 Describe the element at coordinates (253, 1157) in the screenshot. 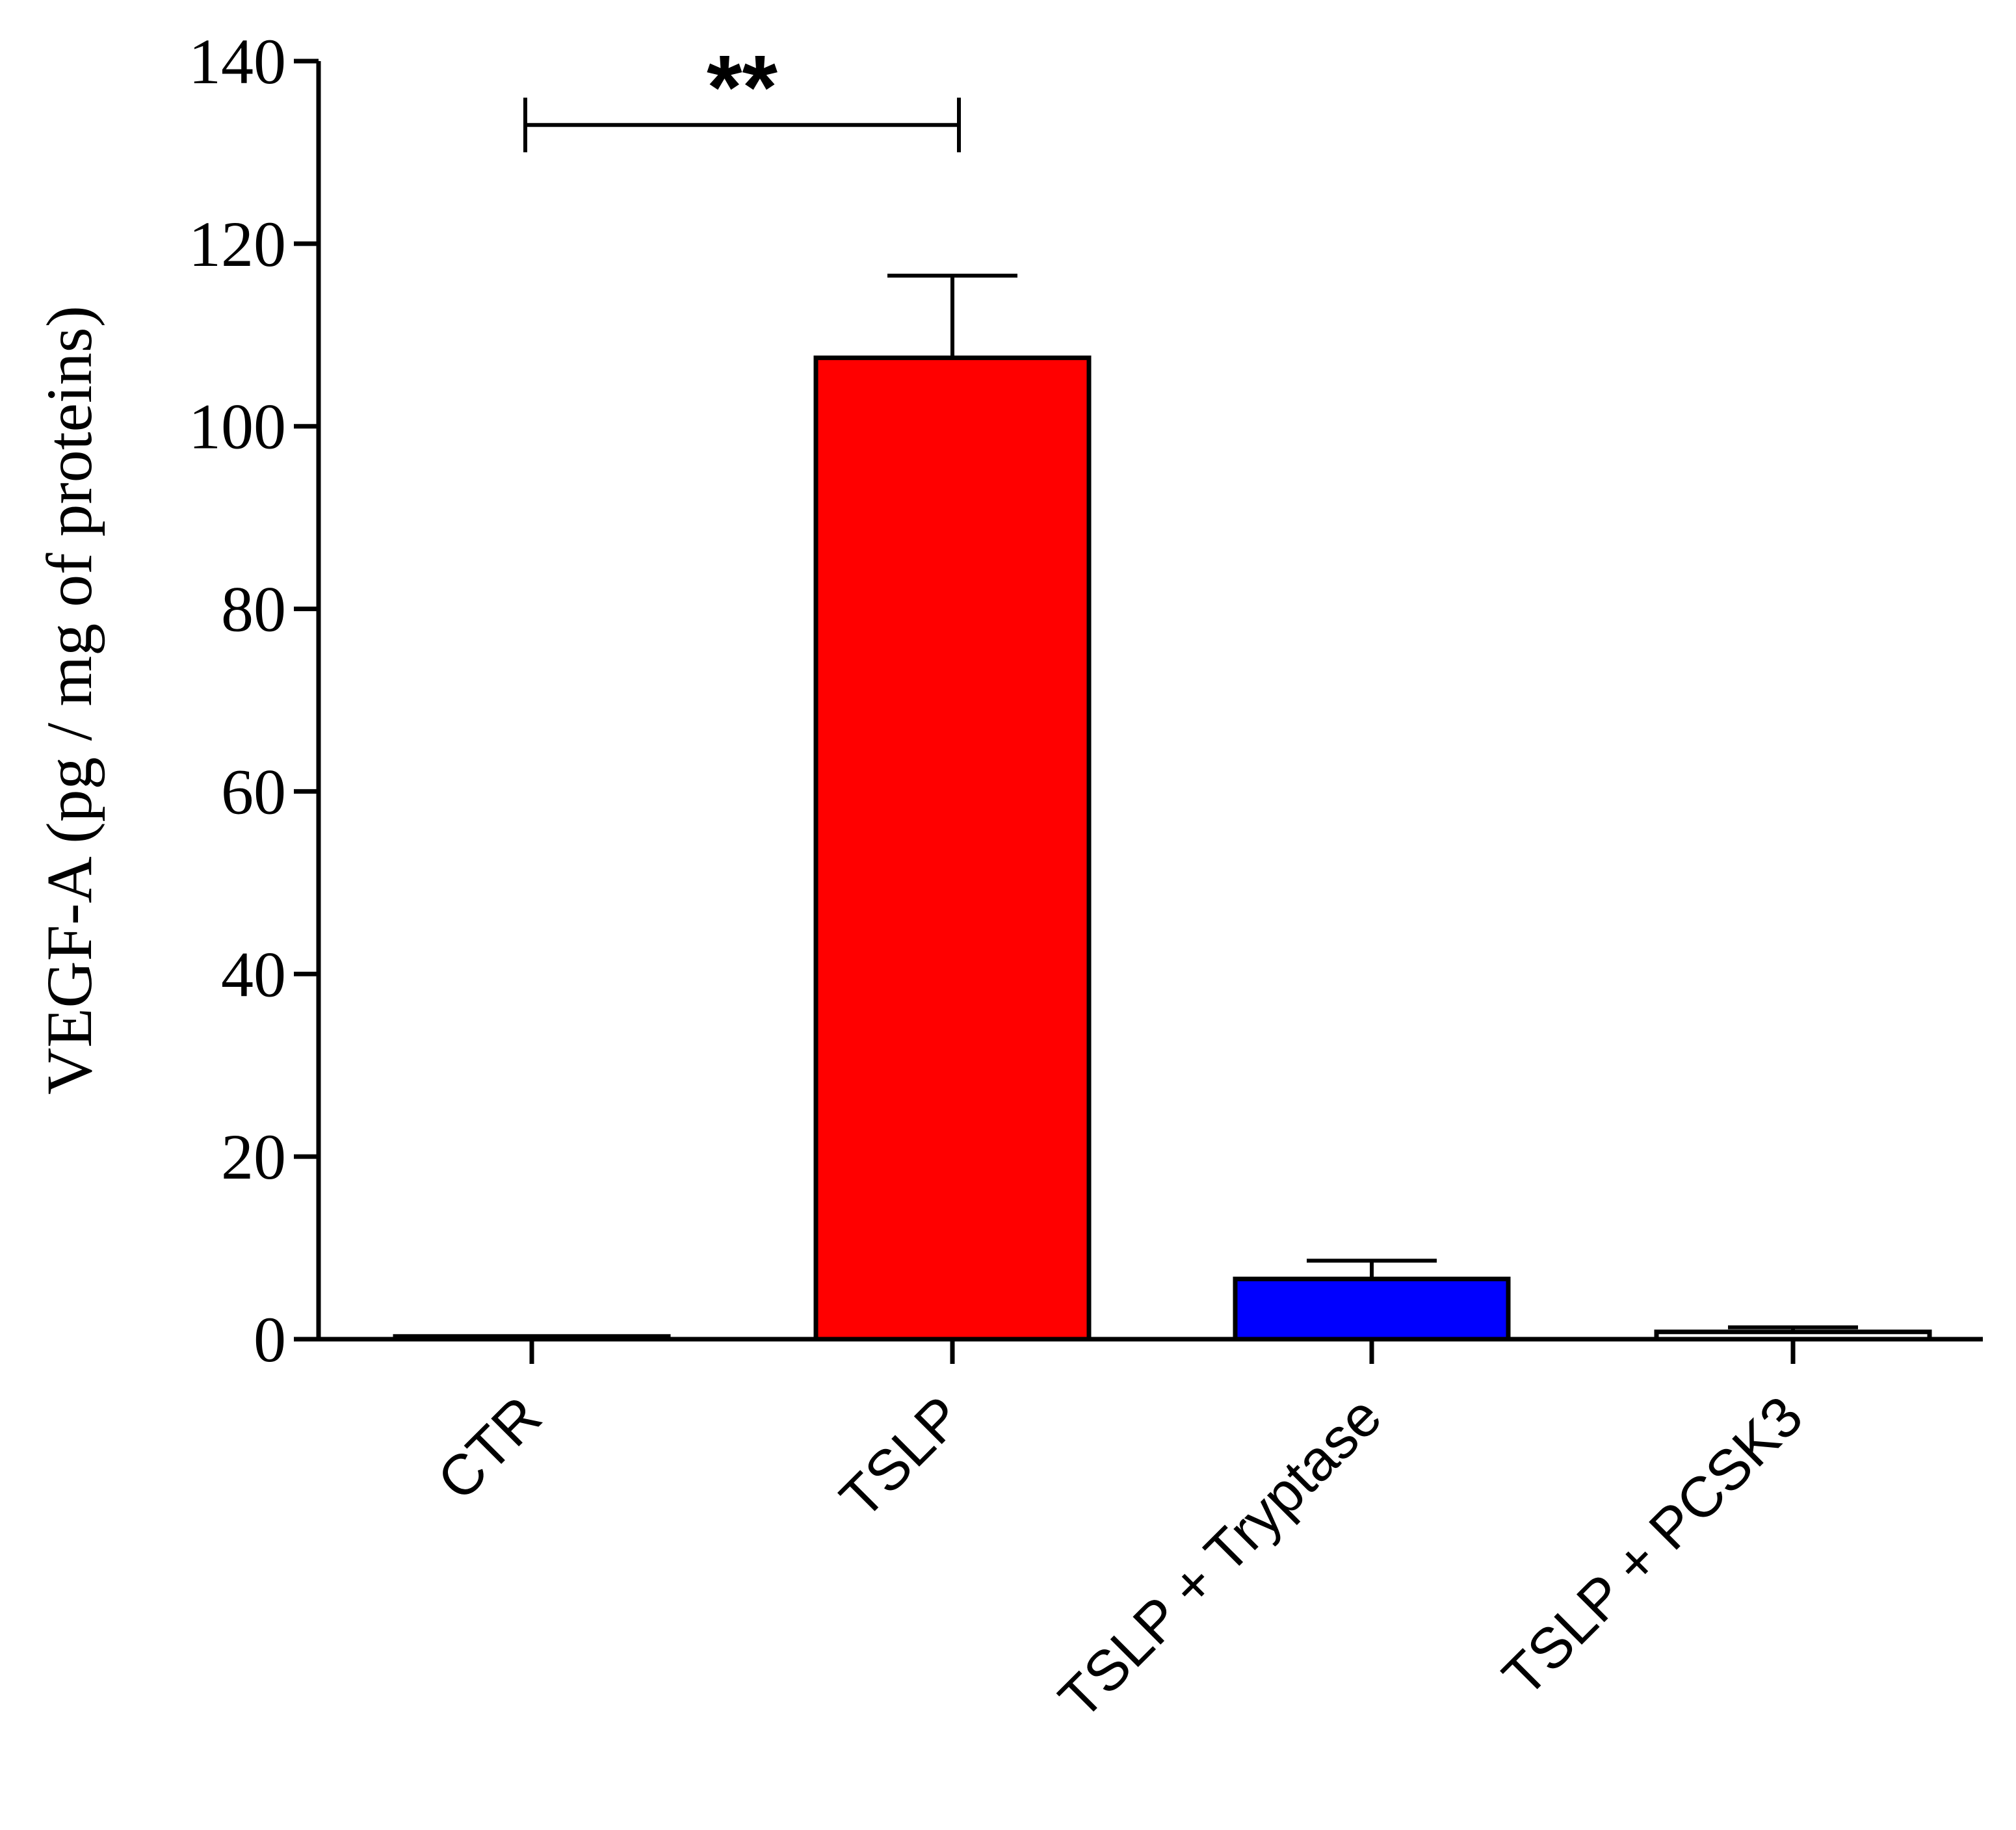

I see `y-tick-label: 20` at that location.